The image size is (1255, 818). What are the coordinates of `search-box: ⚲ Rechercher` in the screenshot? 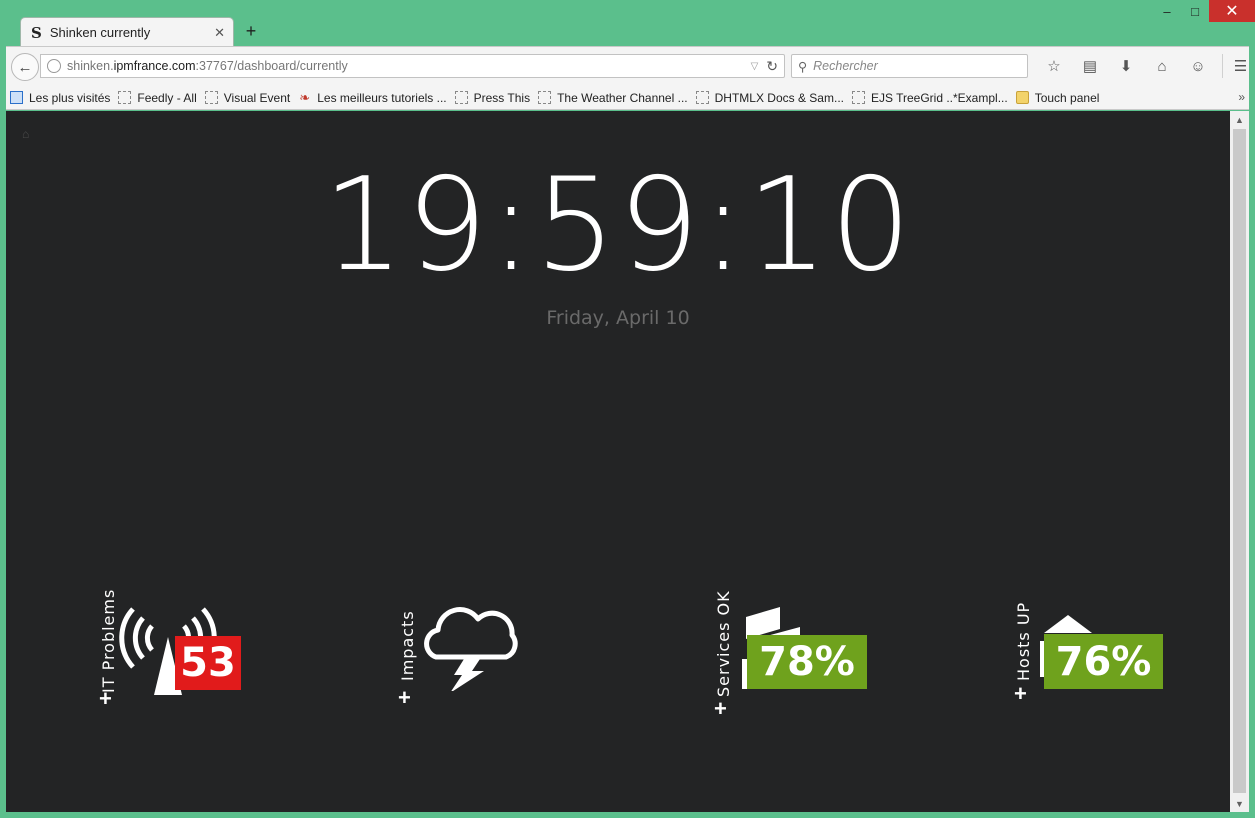 It's located at (909, 66).